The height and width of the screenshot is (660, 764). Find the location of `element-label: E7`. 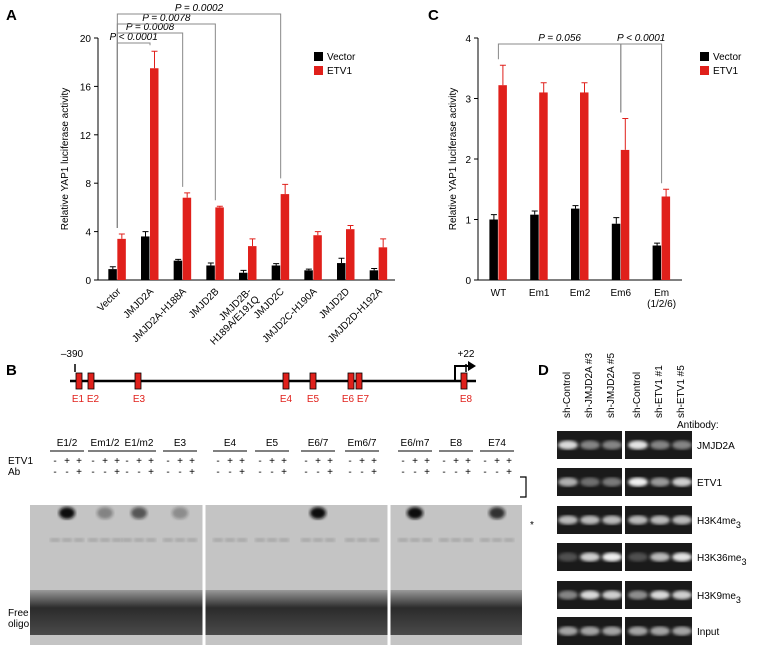

element-label: E7 is located at coordinates (363, 399).